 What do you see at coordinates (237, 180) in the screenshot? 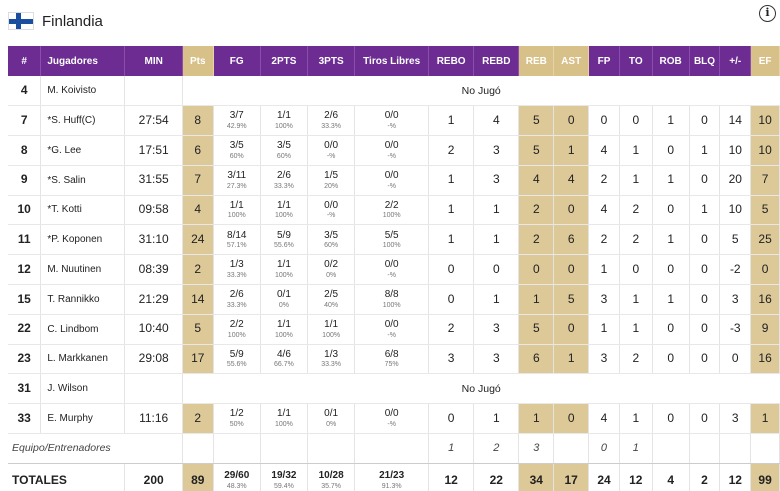
I see `fg-cell: 3/11 27.3%` at bounding box center [237, 180].